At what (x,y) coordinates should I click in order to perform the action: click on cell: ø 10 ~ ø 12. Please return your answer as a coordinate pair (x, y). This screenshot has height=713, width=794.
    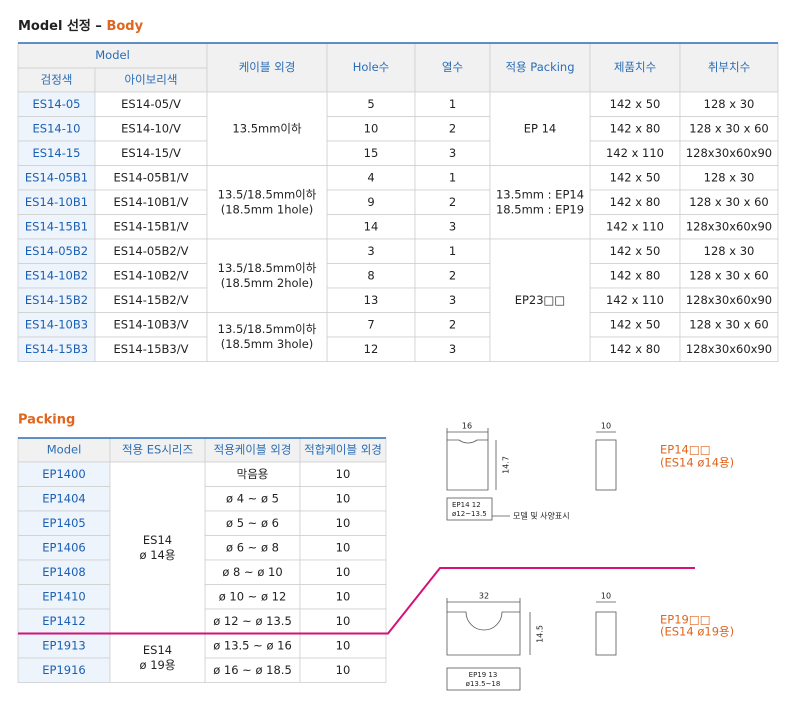
    Looking at the image, I should click on (253, 596).